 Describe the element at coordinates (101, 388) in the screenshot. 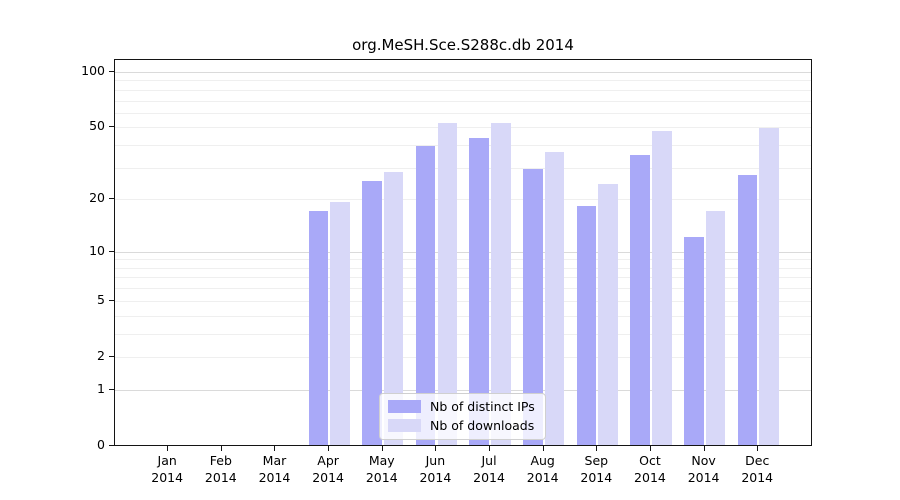

I see `y-tick-label: 1` at that location.